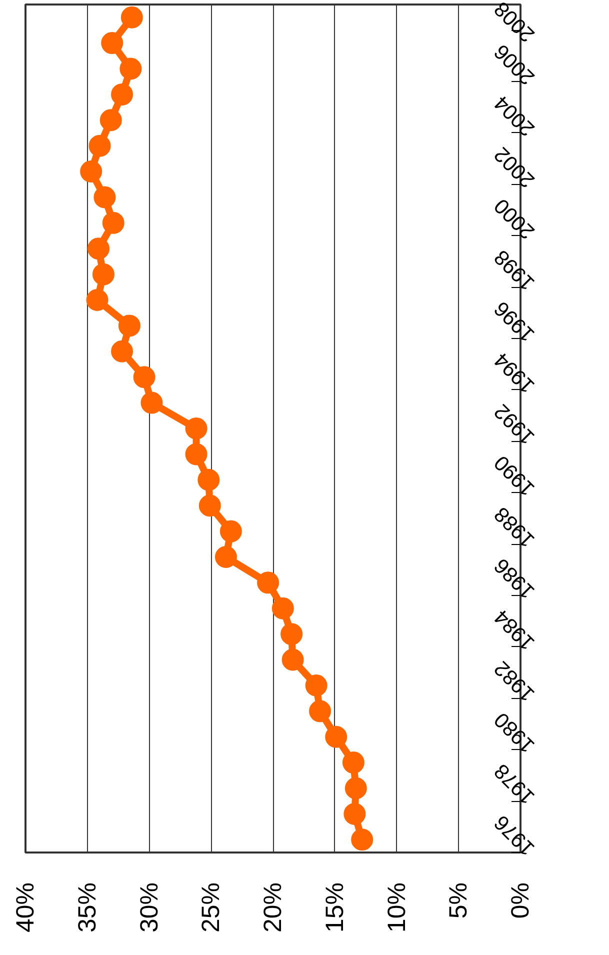 Image resolution: width=609 pixels, height=955 pixels. What do you see at coordinates (273, 907) in the screenshot?
I see `x-tick-label: 20%` at bounding box center [273, 907].